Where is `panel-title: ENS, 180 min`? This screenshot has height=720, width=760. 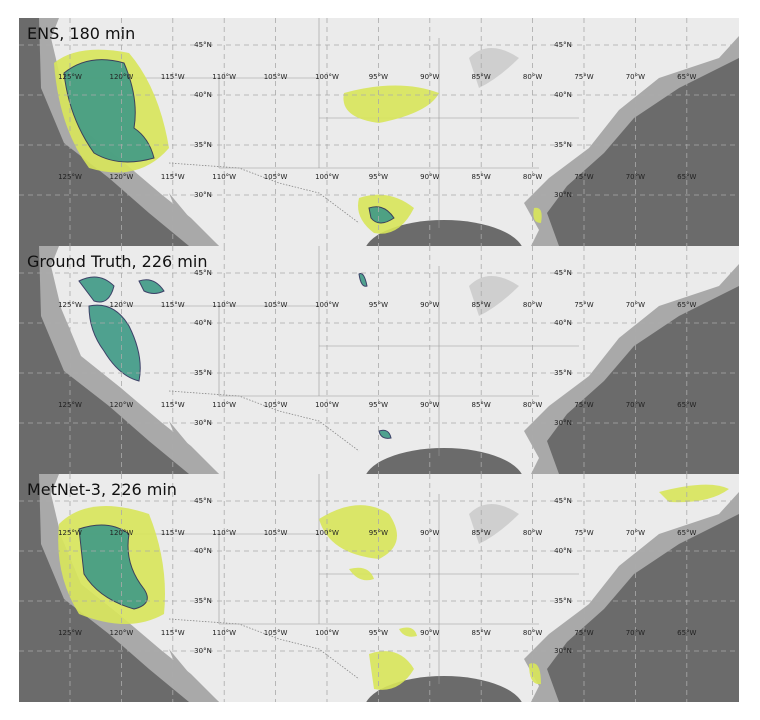 panel-title: ENS, 180 min is located at coordinates (81, 33).